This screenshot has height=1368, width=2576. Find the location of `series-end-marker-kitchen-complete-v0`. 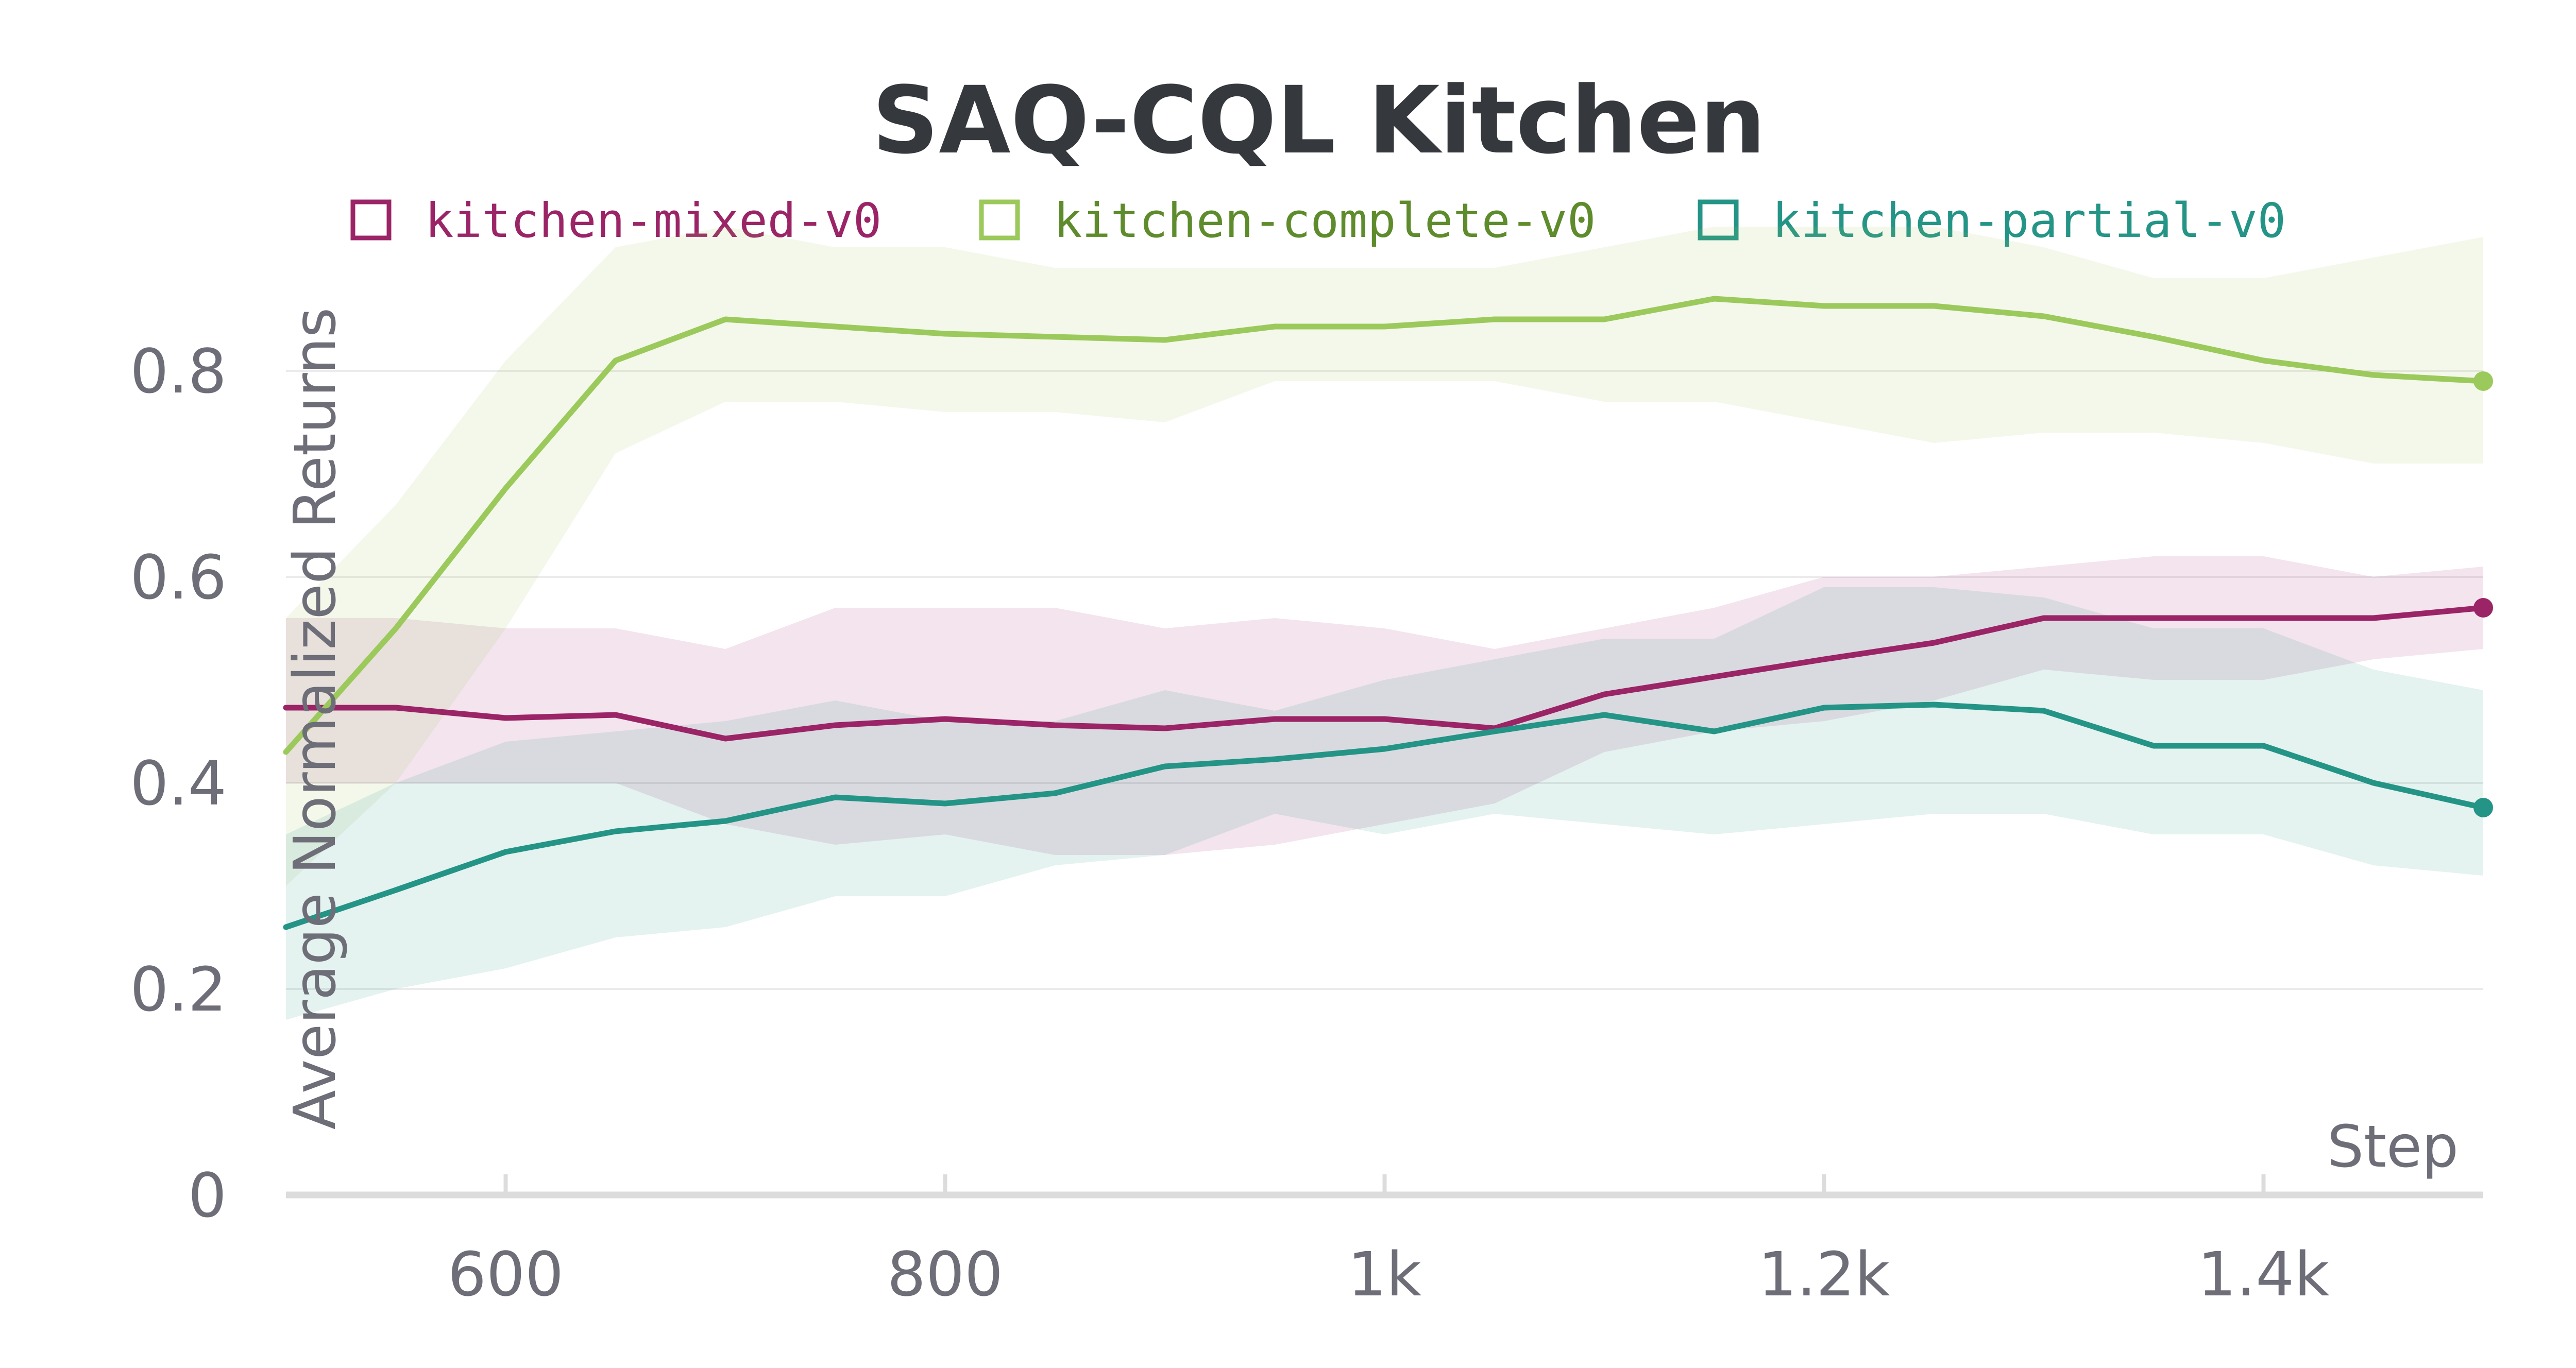

series-end-marker-kitchen-complete-v0 is located at coordinates (2483, 381).